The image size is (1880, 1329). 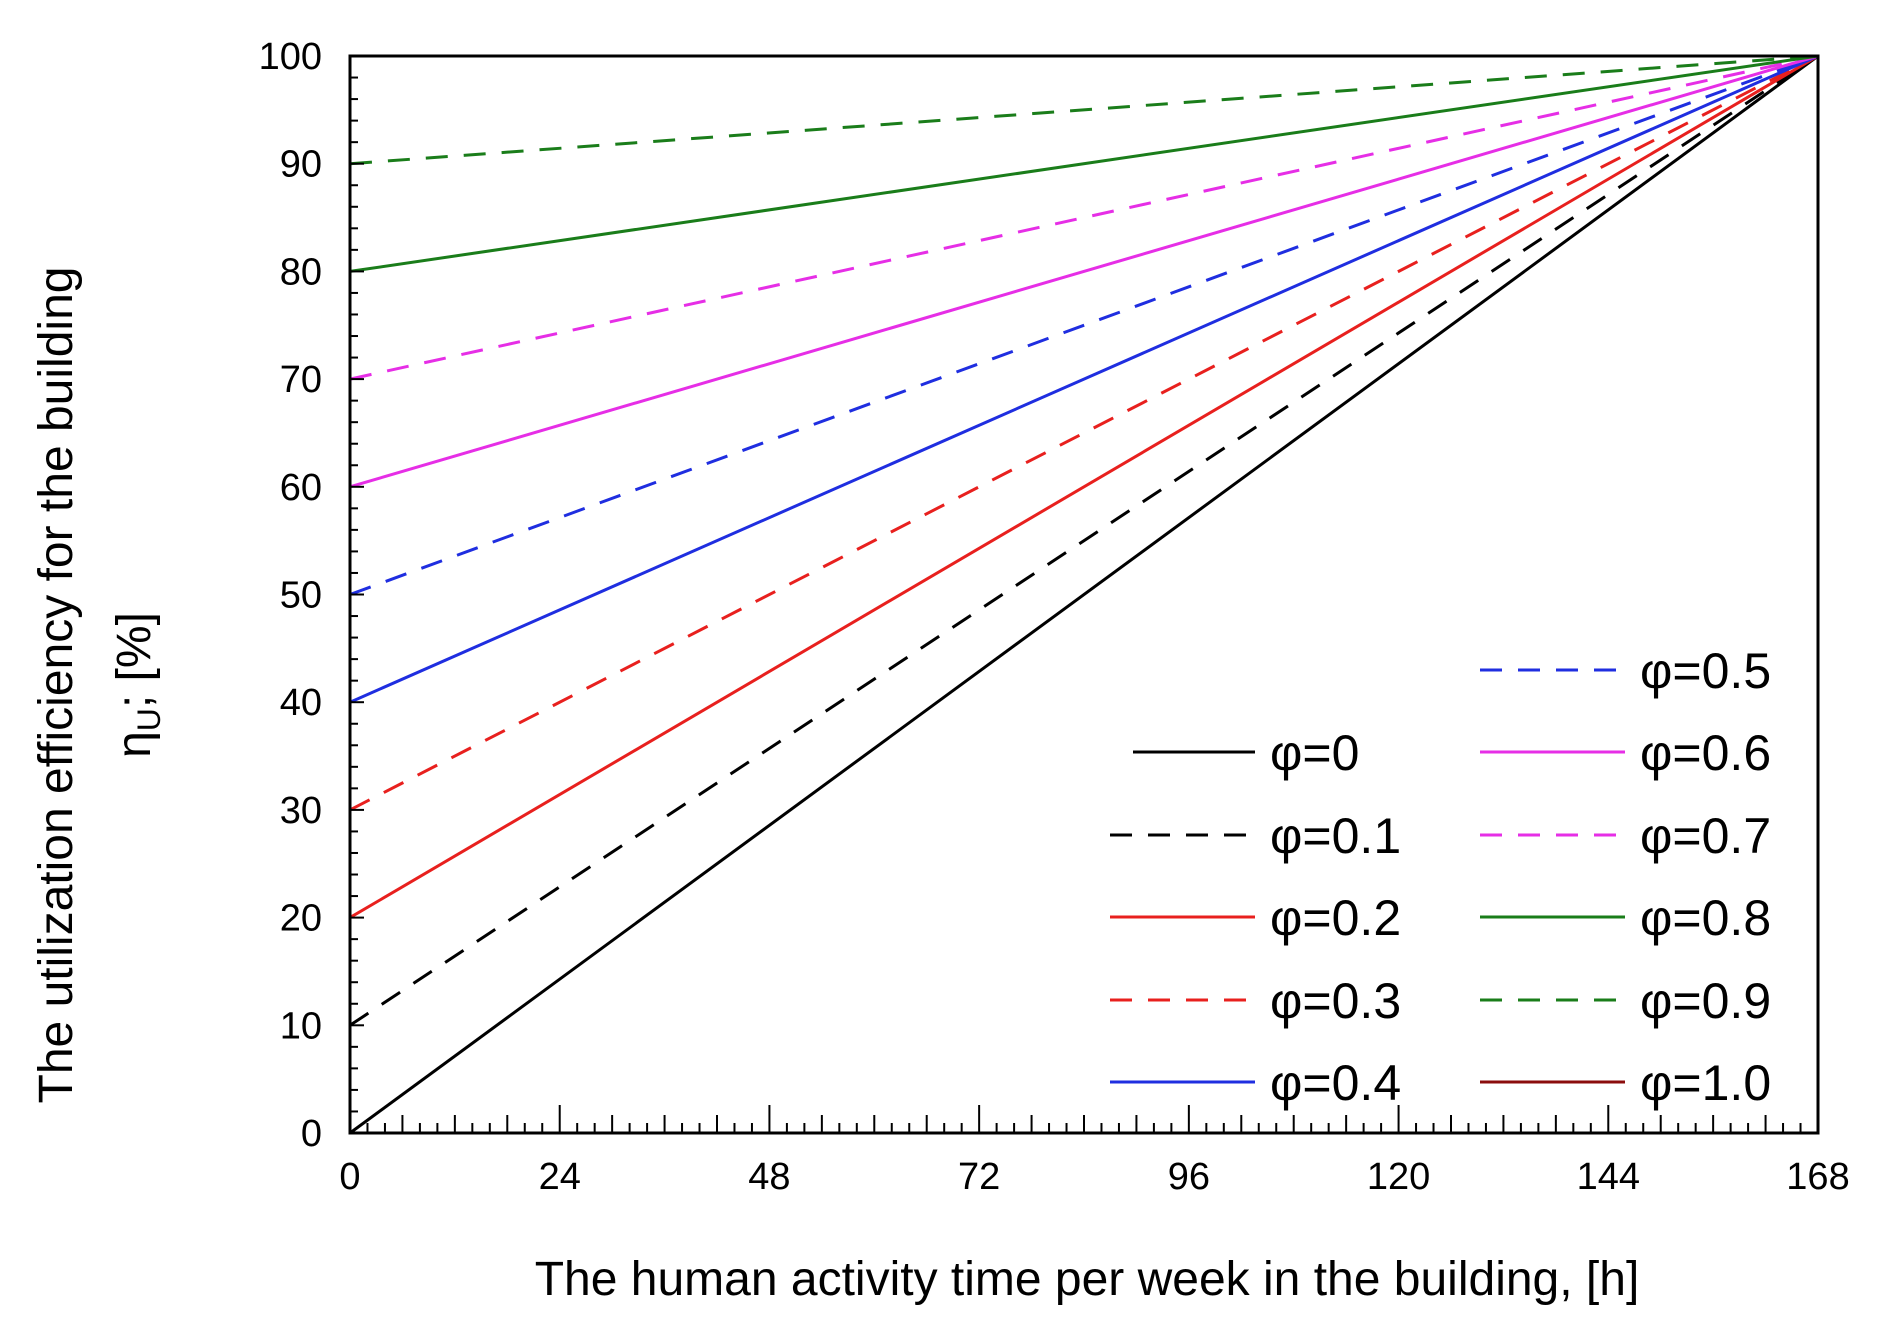 I want to click on x-tick-label: 120, so click(x=1398, y=1177).